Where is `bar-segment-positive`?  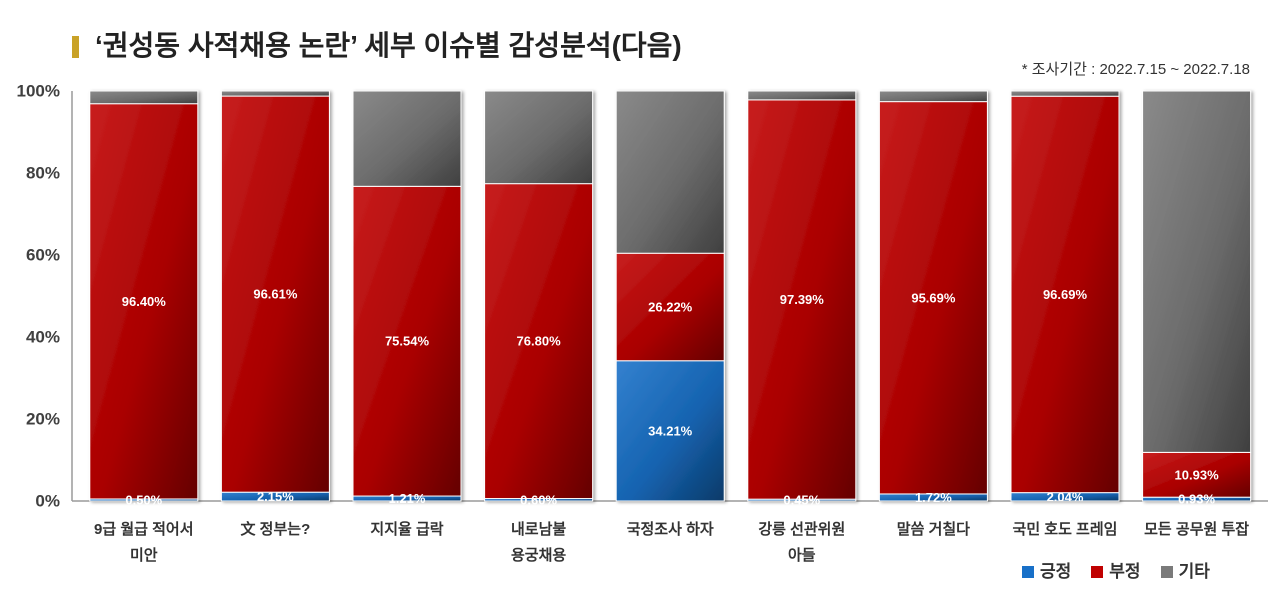 bar-segment-positive is located at coordinates (670, 431).